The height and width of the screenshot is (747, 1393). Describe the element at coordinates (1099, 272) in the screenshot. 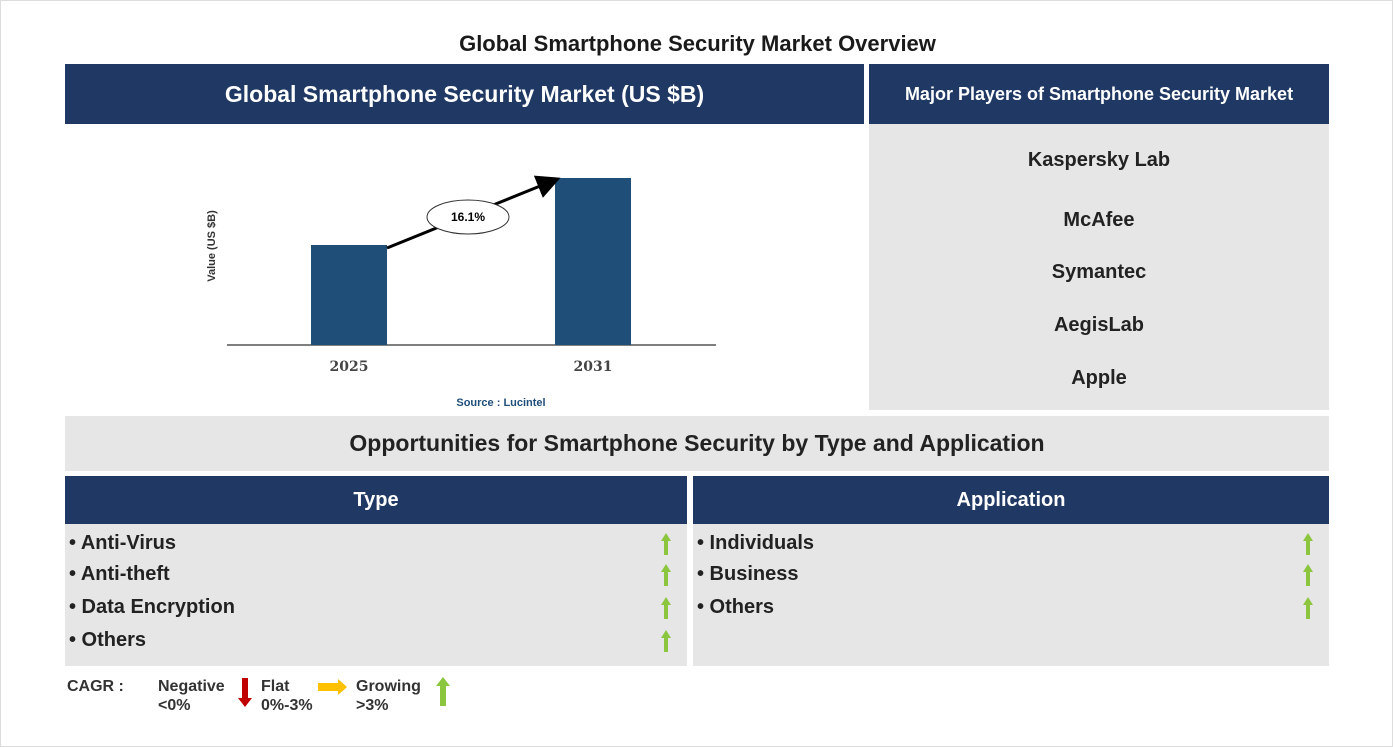

I see `player-item: Symantec` at that location.